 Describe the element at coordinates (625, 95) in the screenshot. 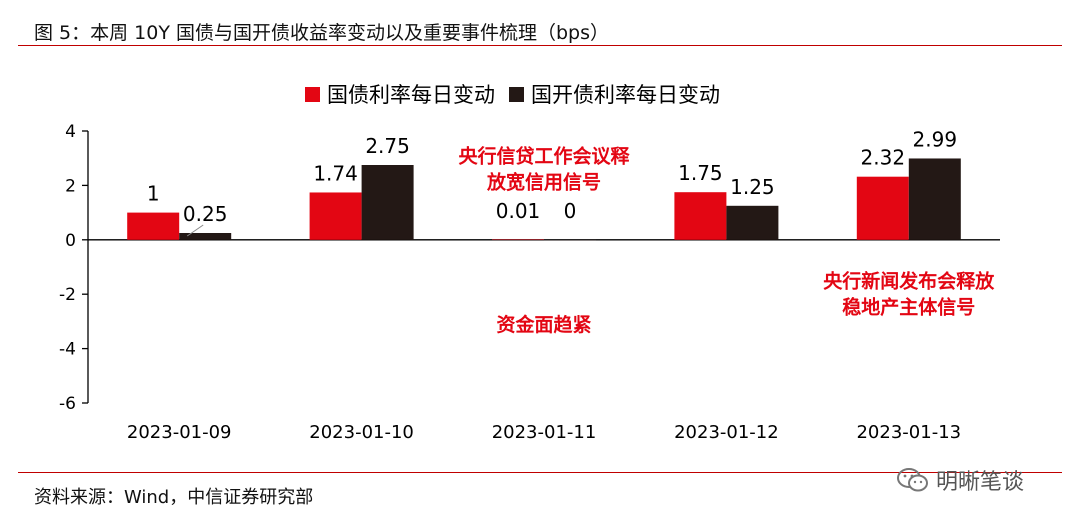

I see `legend-label: 国开债利率每日变动` at that location.